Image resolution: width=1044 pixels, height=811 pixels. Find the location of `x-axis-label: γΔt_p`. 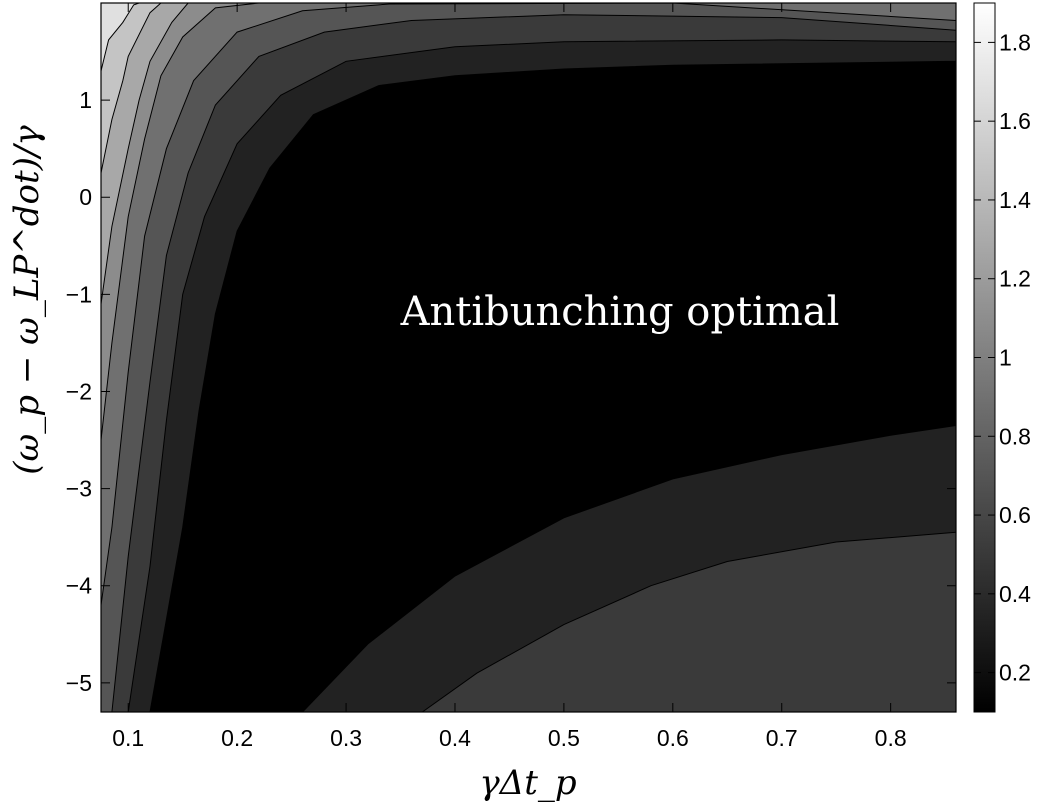

x-axis-label: γΔt_p is located at coordinates (527, 783).